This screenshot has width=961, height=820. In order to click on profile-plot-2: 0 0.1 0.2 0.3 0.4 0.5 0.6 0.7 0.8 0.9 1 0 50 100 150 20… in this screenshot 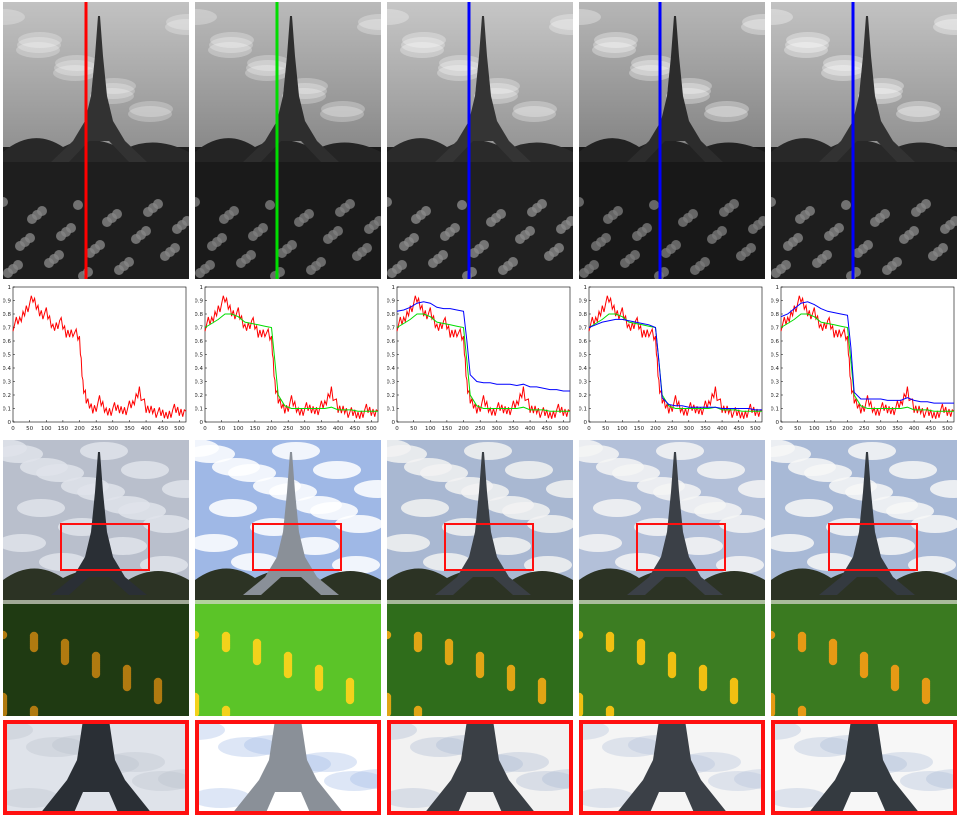, I will do `click(288, 359)`.